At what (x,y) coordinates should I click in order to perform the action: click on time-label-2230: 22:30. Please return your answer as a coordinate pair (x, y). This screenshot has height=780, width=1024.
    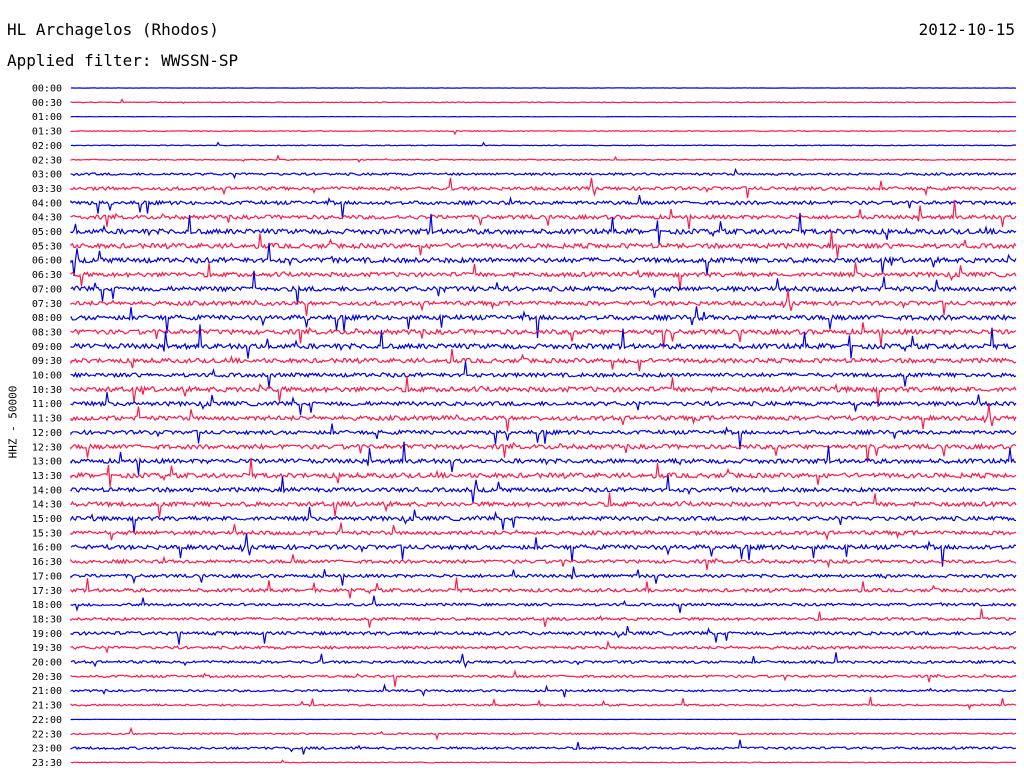
    Looking at the image, I should click on (47, 734).